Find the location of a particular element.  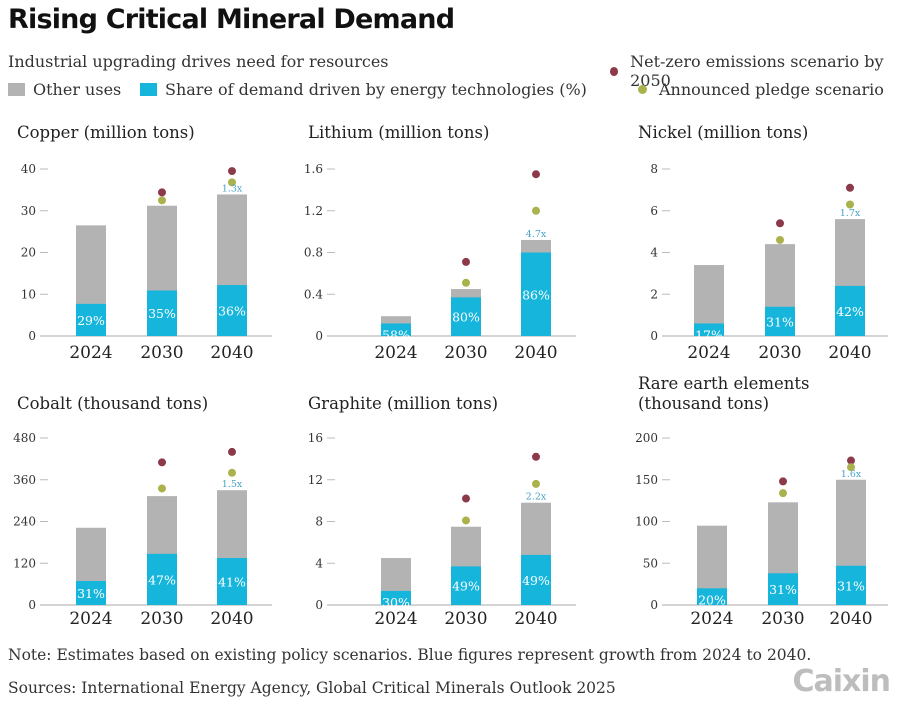

y-tick-label: 0.4 is located at coordinates (313, 294).